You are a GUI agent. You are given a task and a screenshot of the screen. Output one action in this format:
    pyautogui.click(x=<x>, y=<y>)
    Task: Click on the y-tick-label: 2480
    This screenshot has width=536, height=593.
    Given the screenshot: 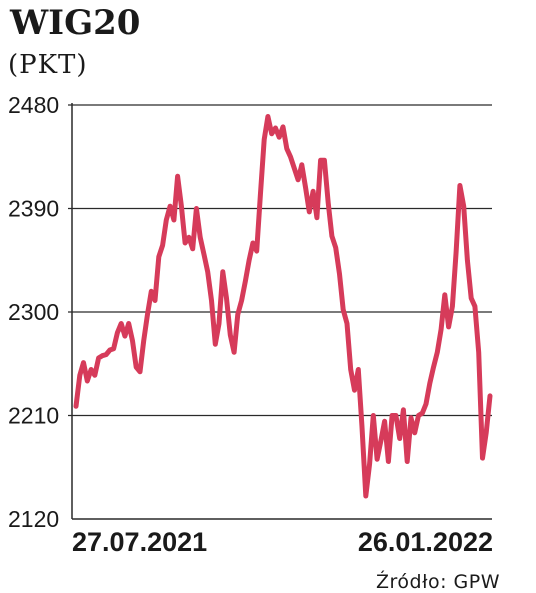 What is the action you would take?
    pyautogui.click(x=33, y=105)
    